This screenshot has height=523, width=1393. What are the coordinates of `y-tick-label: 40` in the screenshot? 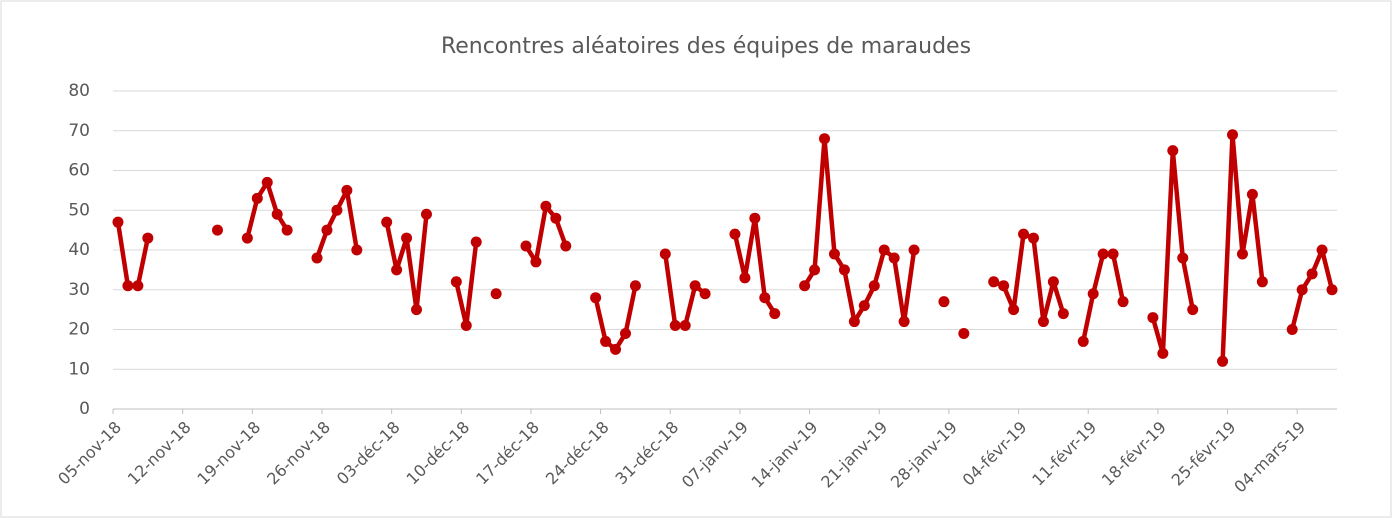 It's located at (79, 250).